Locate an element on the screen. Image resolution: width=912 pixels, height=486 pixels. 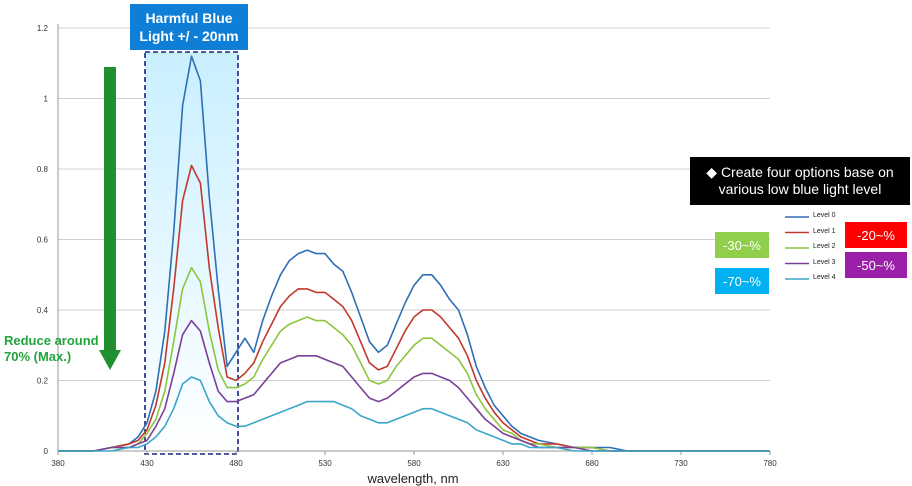
legend-item-level-4: Level 4 is located at coordinates (824, 277).